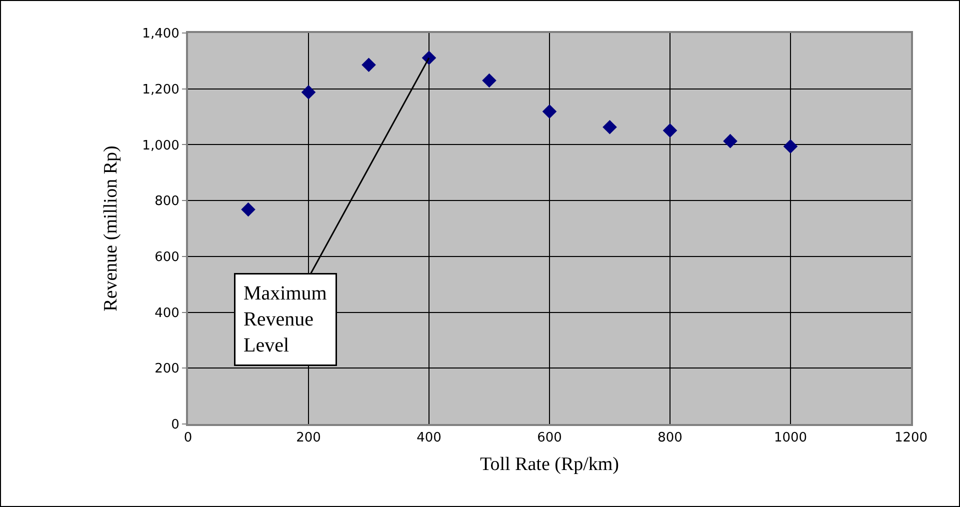  What do you see at coordinates (161, 90) in the screenshot?
I see `y-tick-label: 1,200` at bounding box center [161, 90].